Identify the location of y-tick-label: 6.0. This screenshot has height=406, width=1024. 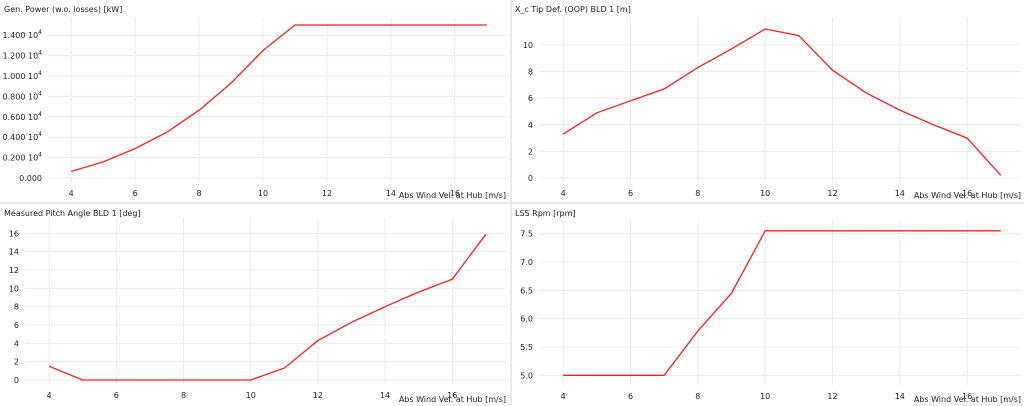
(526, 319).